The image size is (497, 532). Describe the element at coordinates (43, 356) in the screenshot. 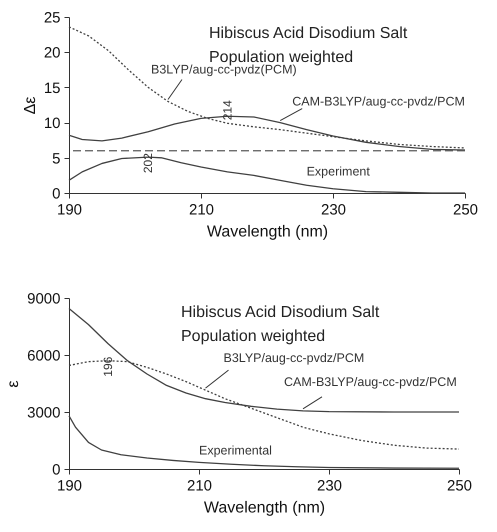

I see `y-tick-label: 6000` at that location.